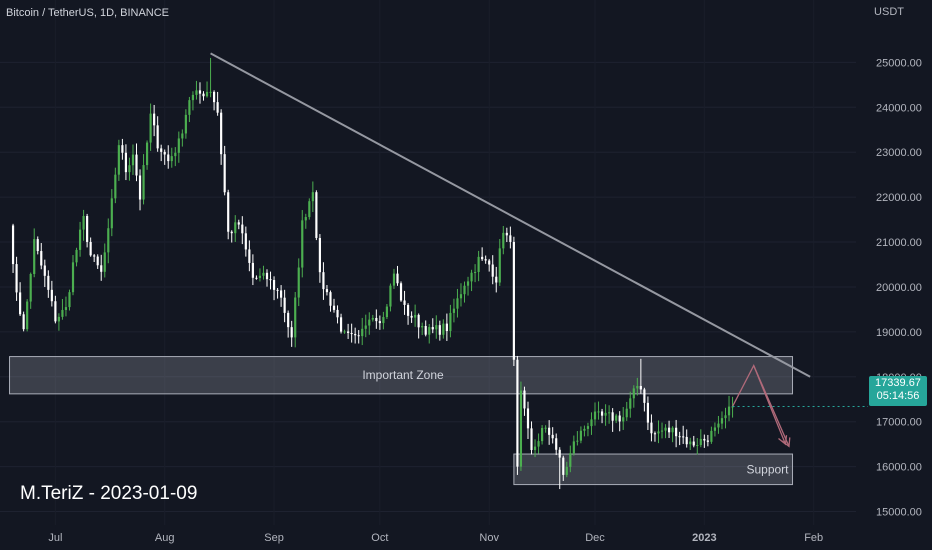 This screenshot has width=932, height=550. What do you see at coordinates (899, 153) in the screenshot?
I see `y-tick-label: 23000.00` at bounding box center [899, 153].